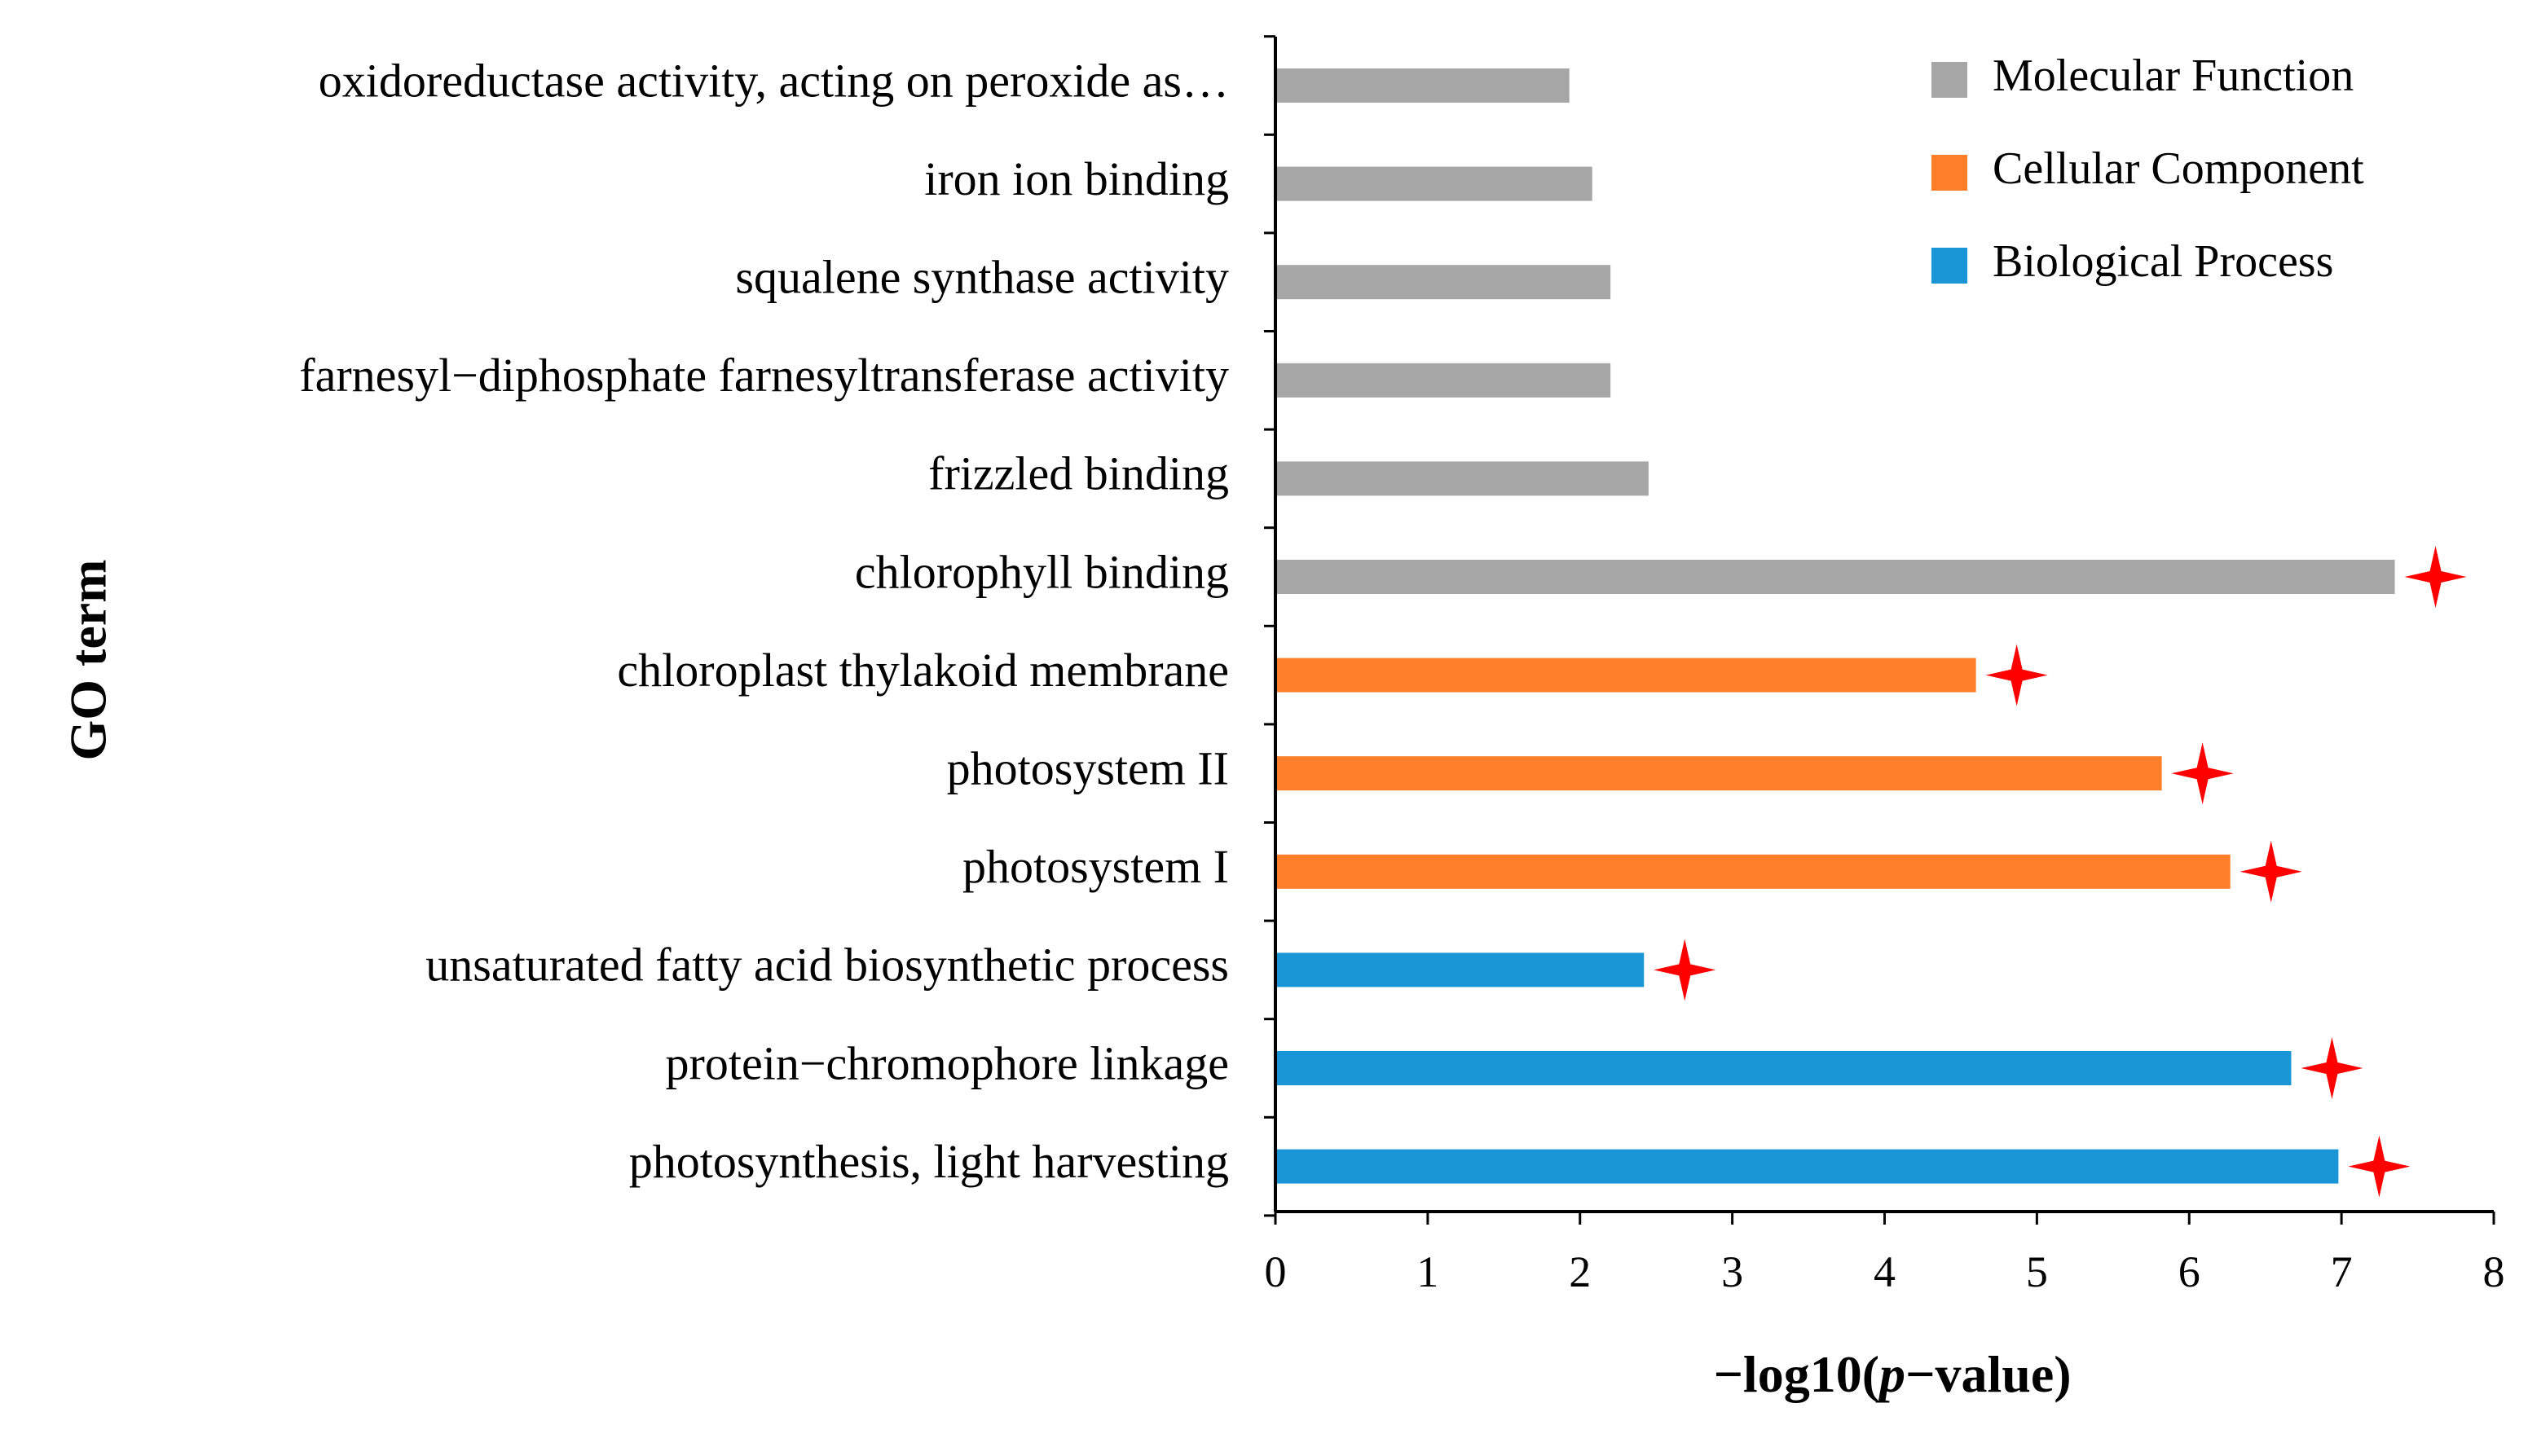  What do you see at coordinates (2037, 1271) in the screenshot?
I see `x-tick-label: 5` at bounding box center [2037, 1271].